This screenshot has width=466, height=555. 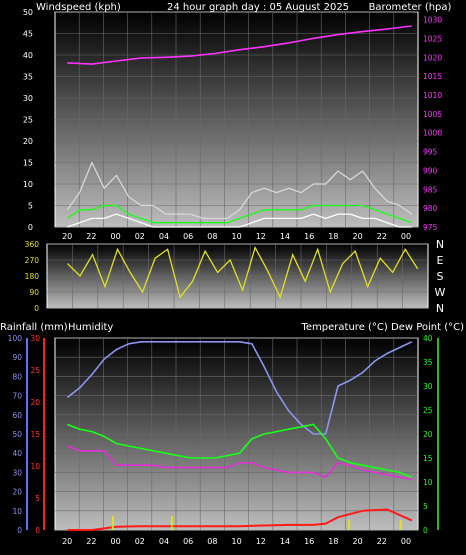 What do you see at coordinates (30, 227) in the screenshot?
I see `windspeed-tick-label: 0` at bounding box center [30, 227].